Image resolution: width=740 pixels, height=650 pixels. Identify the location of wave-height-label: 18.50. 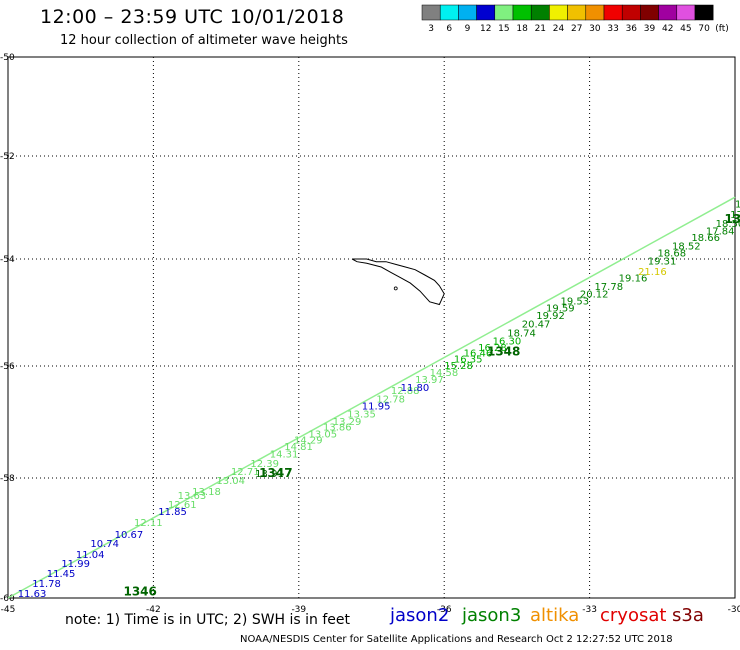
(728, 224).